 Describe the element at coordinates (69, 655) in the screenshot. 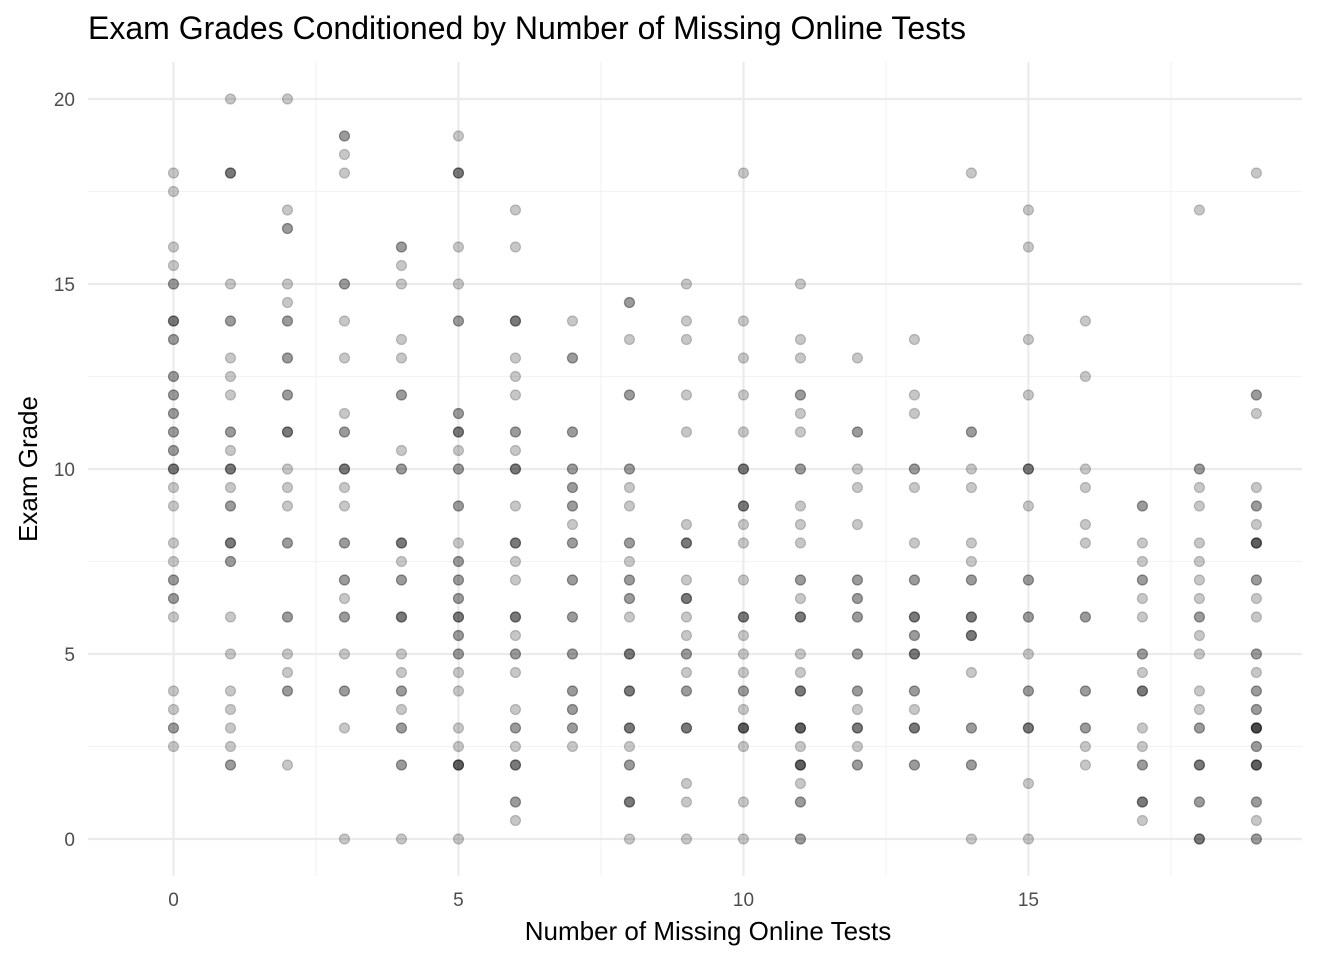

I see `y-tick-label: 5` at that location.